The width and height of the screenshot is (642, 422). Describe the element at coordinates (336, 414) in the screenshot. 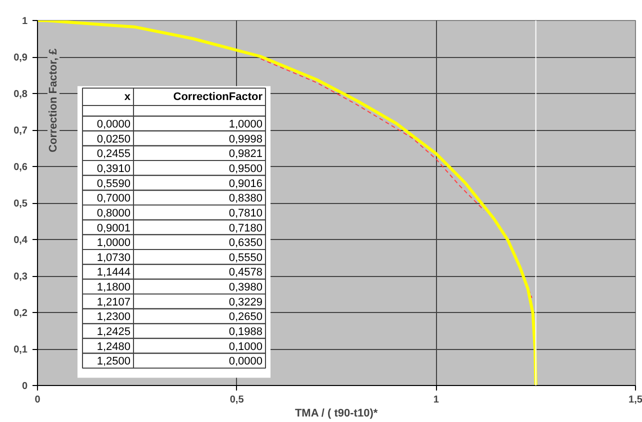

I see `x-axis-title: TMA / ( t90-t10)*` at that location.